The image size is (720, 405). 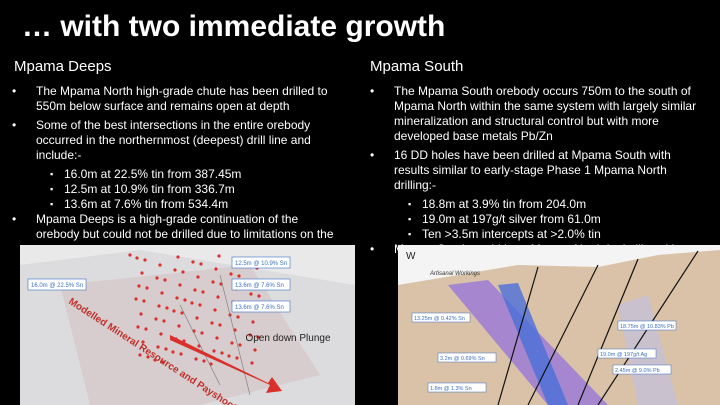 I want to click on label: 16.0m @ 22.5% Sn, so click(x=57, y=286).